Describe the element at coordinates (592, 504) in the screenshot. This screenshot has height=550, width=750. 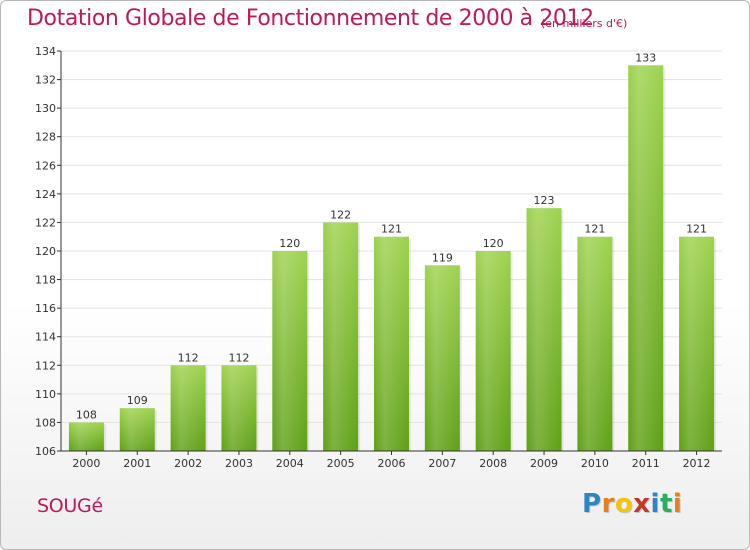
I see `logo-letter: P` at that location.